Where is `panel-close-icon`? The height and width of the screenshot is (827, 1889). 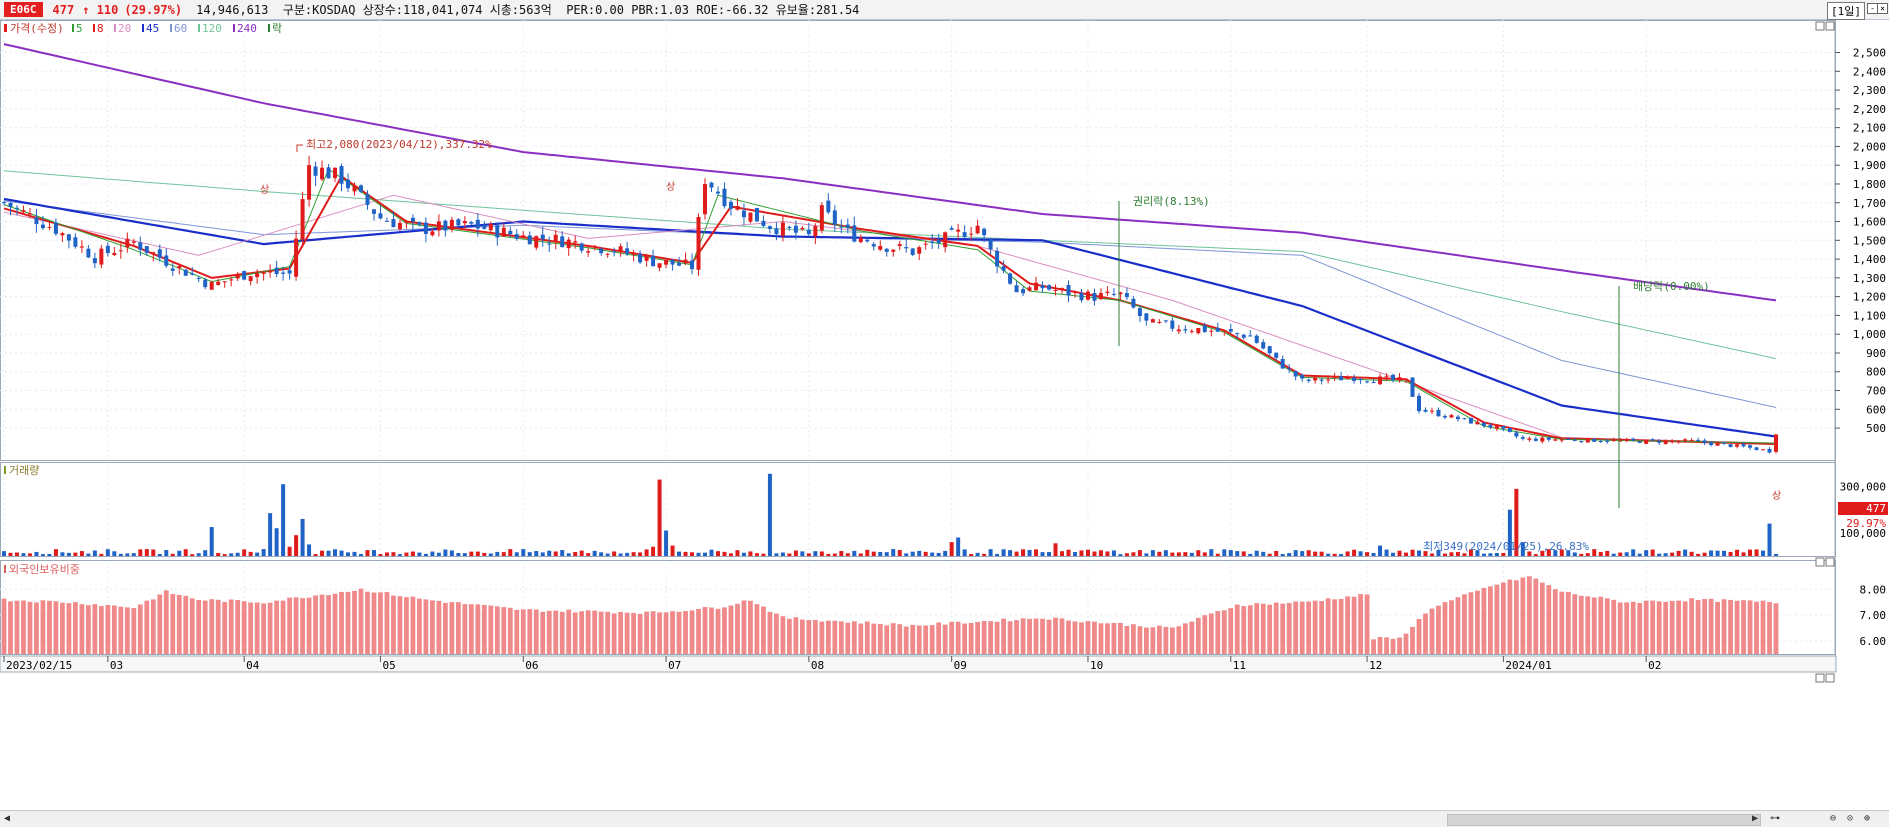
panel-close-icon is located at coordinates (1830, 26).